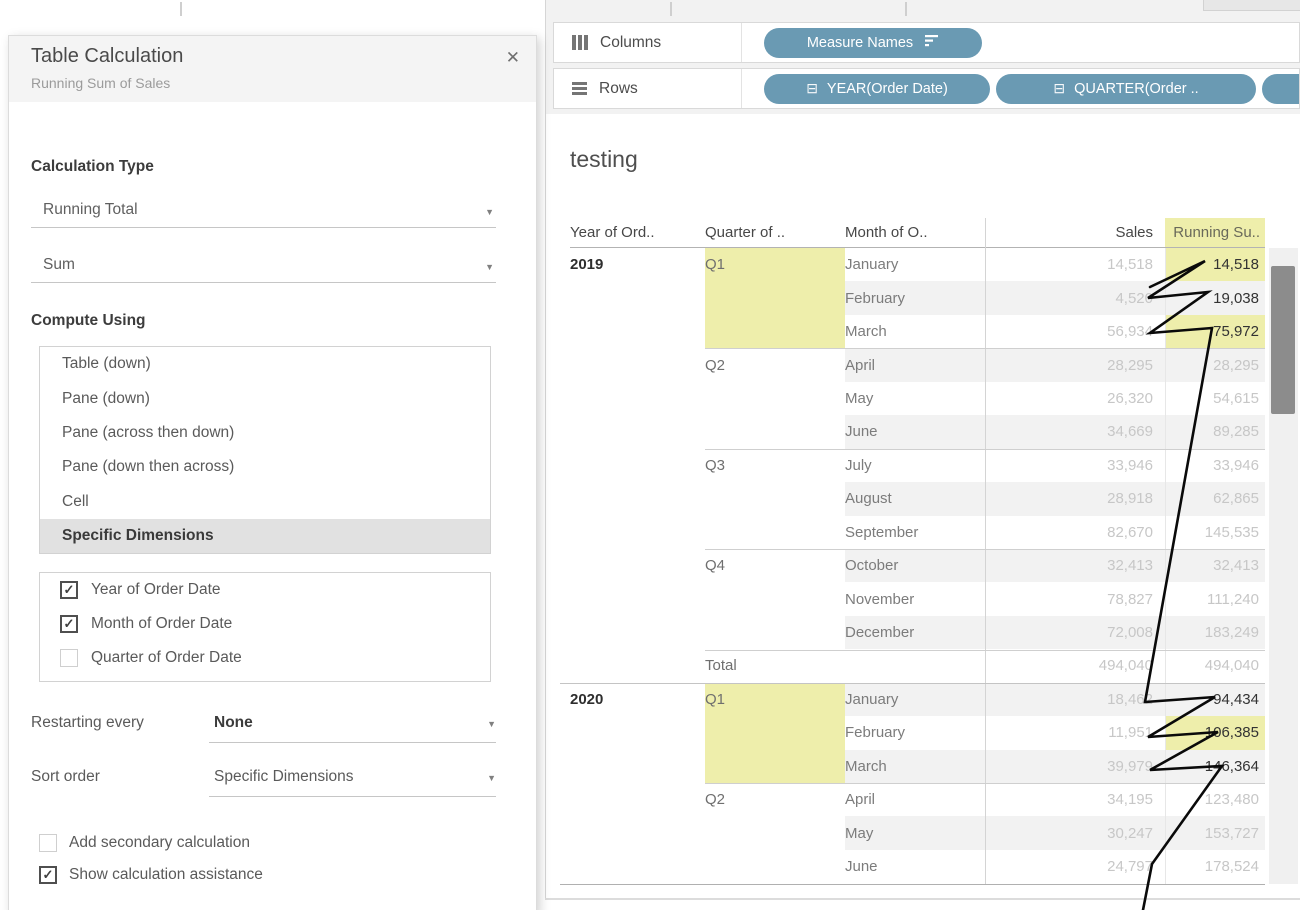 The height and width of the screenshot is (910, 1300). Describe the element at coordinates (1075, 499) in the screenshot. I see `sales-value-cell: 28,918` at that location.